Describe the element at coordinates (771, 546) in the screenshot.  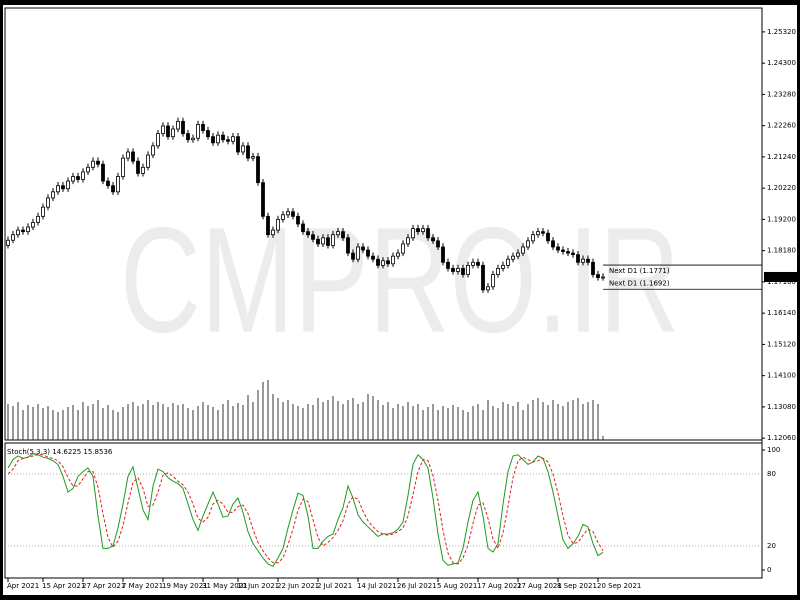
I see `y-tick-label: 20` at that location.